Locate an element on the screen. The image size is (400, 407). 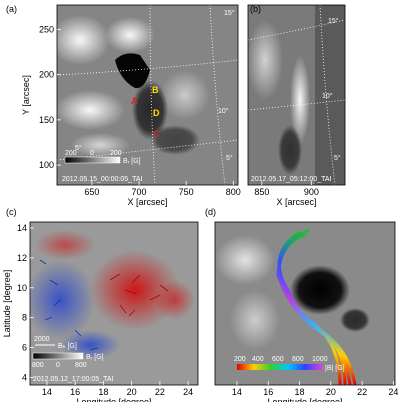
x-tick-label: 750 is located at coordinates (186, 192).